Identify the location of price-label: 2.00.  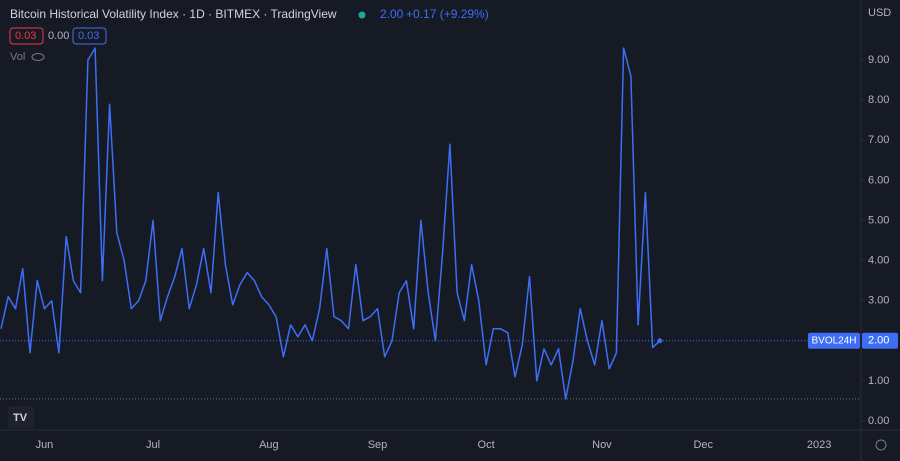
(878, 341).